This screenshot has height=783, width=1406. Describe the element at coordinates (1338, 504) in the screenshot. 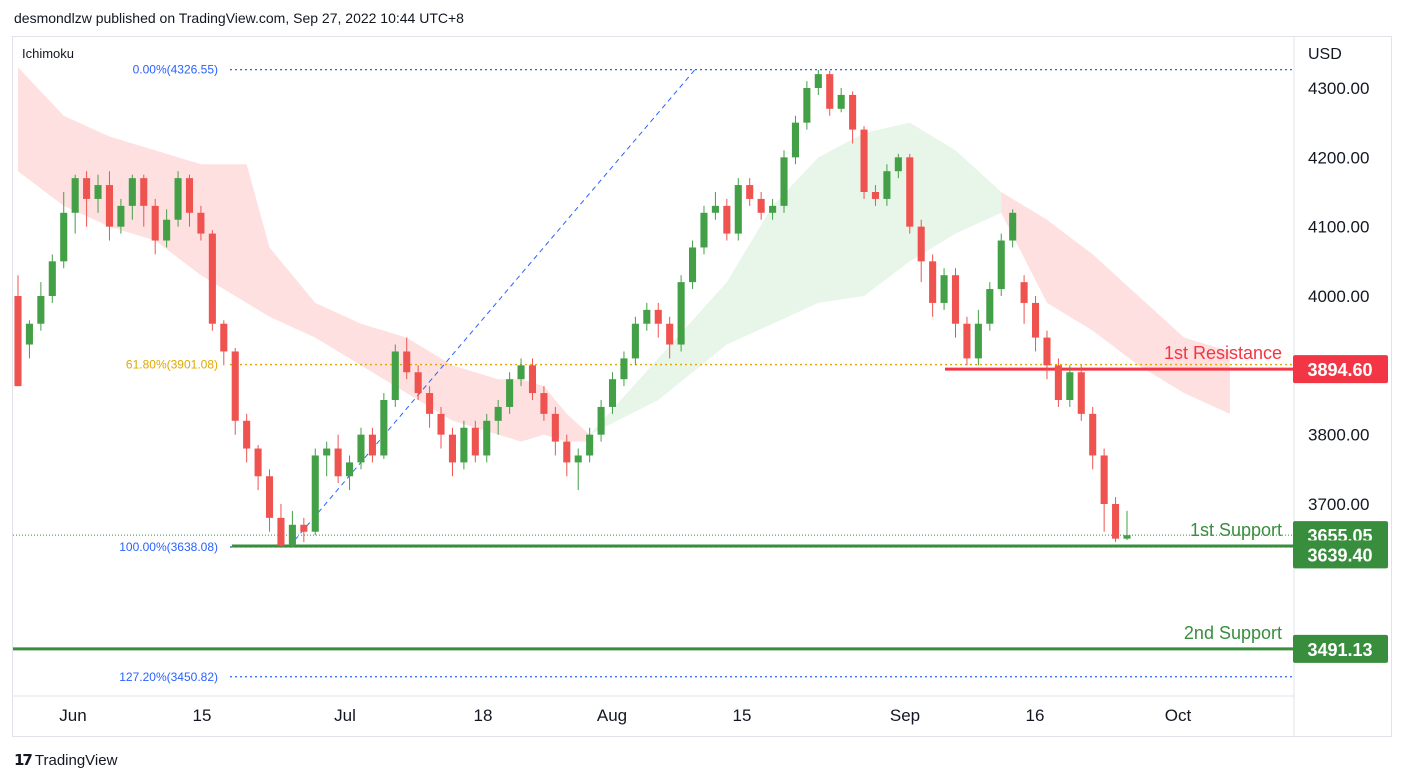

I see `y-tick-5: 3700.00` at that location.